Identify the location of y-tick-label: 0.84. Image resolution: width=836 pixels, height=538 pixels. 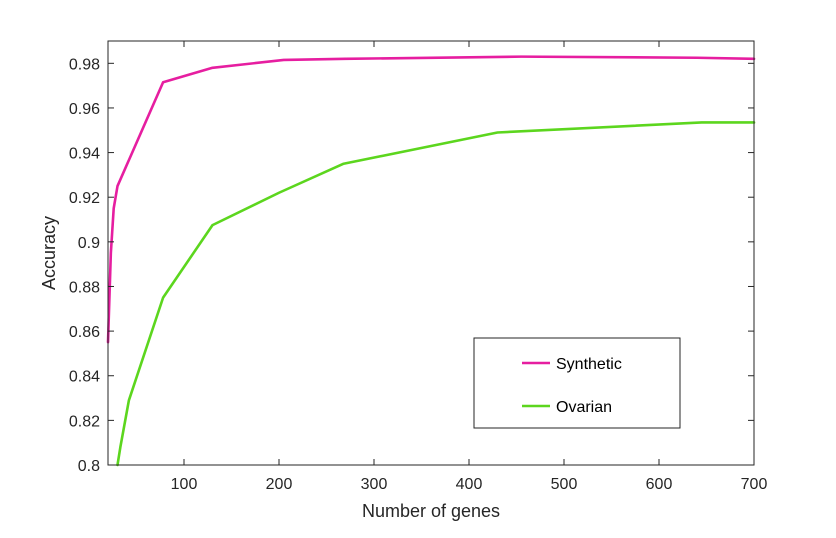
(84, 377).